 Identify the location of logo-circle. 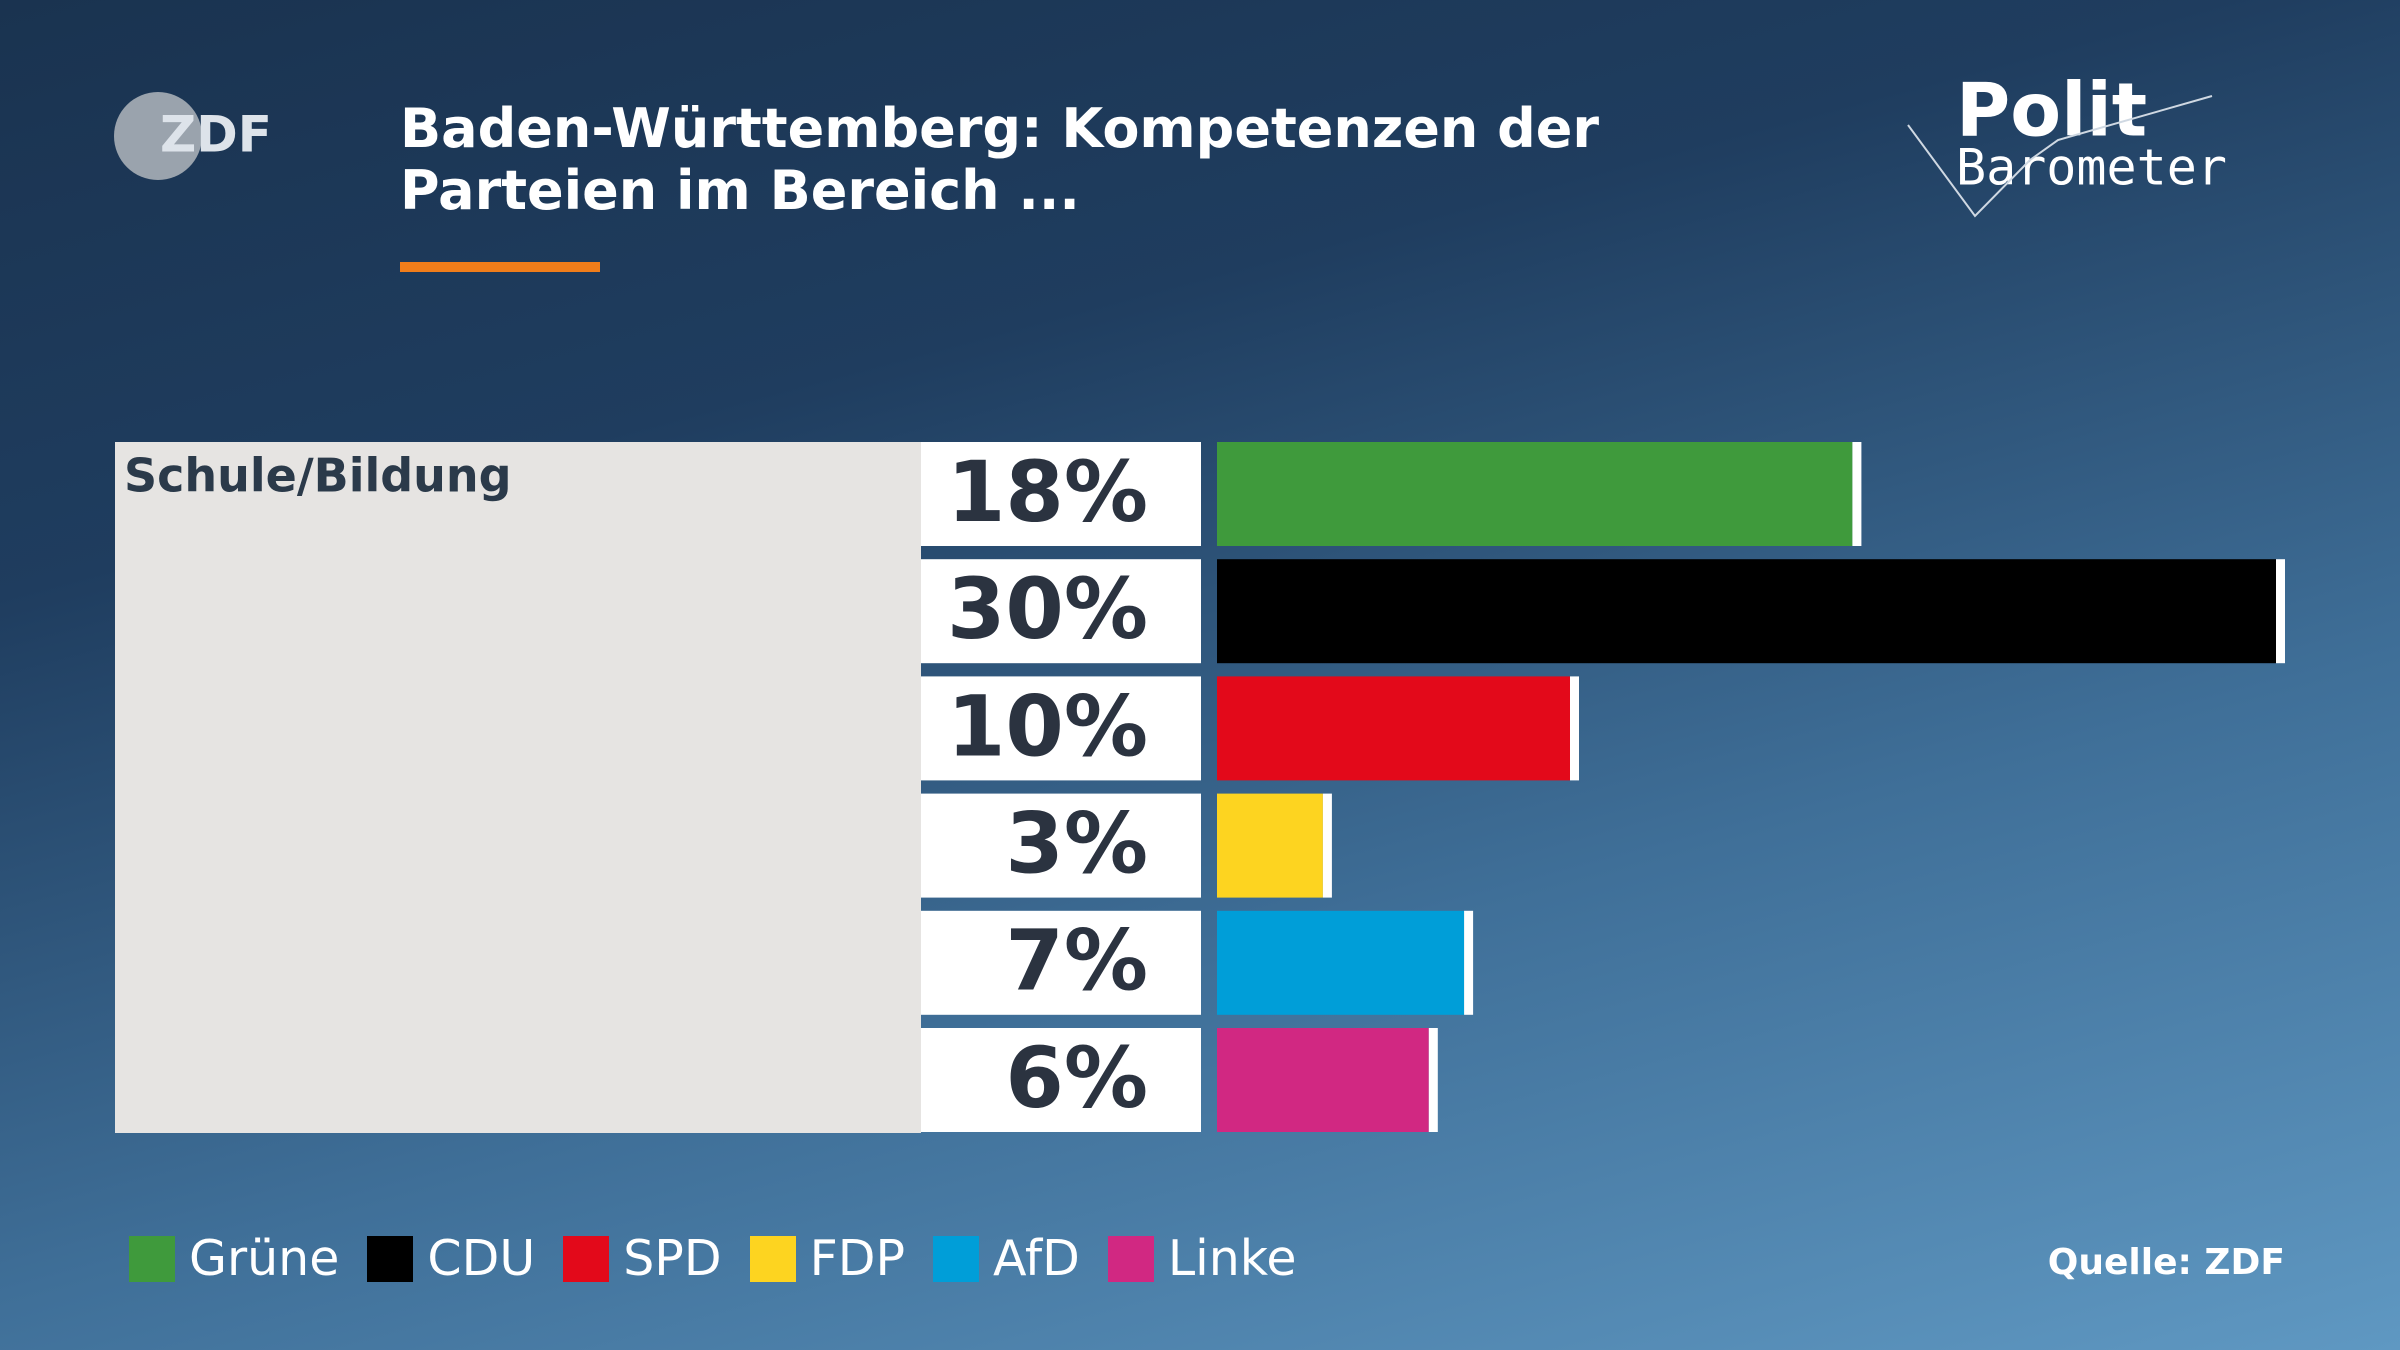
(158, 136).